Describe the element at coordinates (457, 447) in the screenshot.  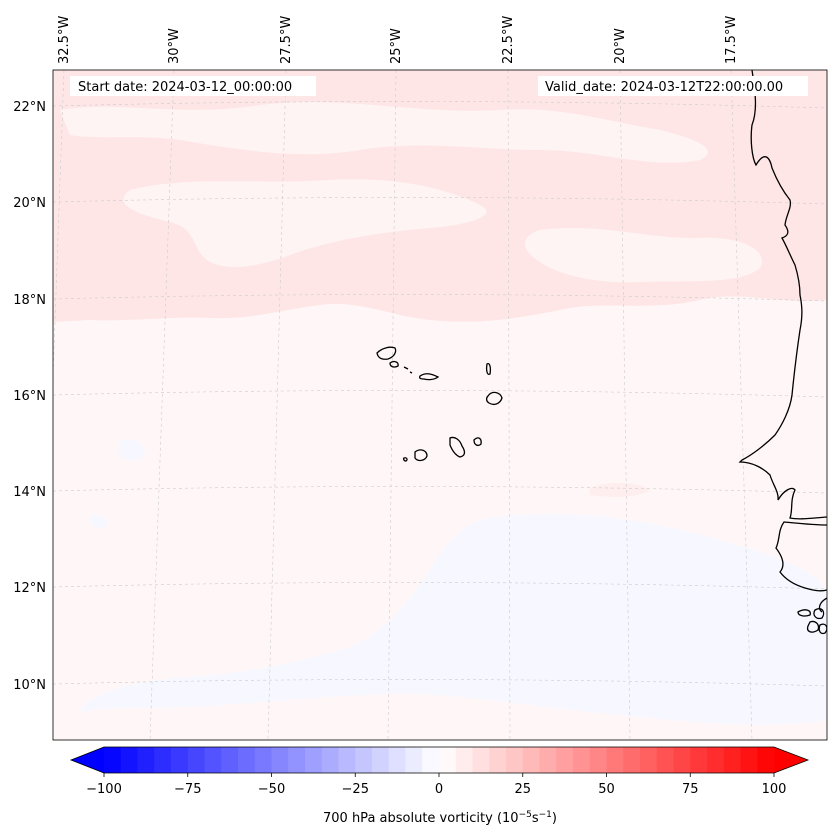
I see `santiago-island` at that location.